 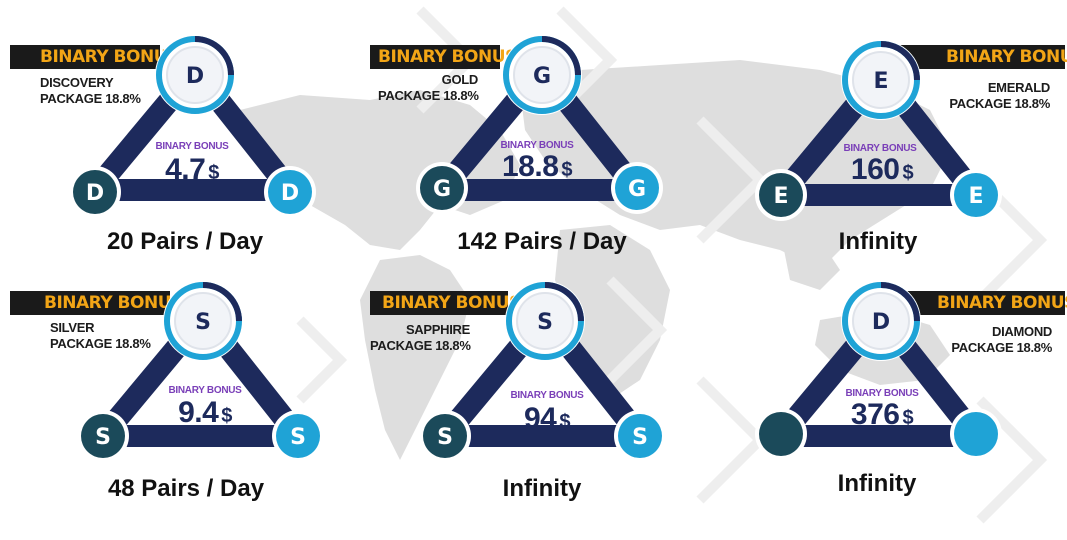 I want to click on pairs-caption: 20 Pairs / Day, so click(x=185, y=241).